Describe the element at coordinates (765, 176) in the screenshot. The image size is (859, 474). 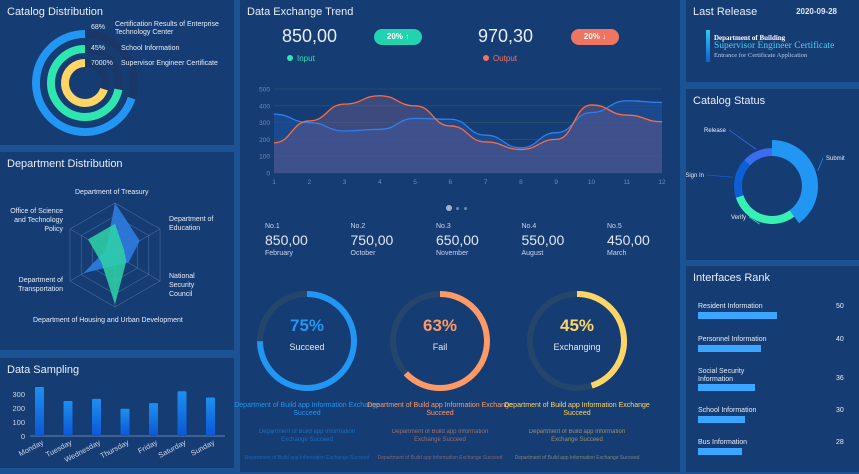
I see `catalog-status-donut: Submit Verify Sign In Release` at that location.